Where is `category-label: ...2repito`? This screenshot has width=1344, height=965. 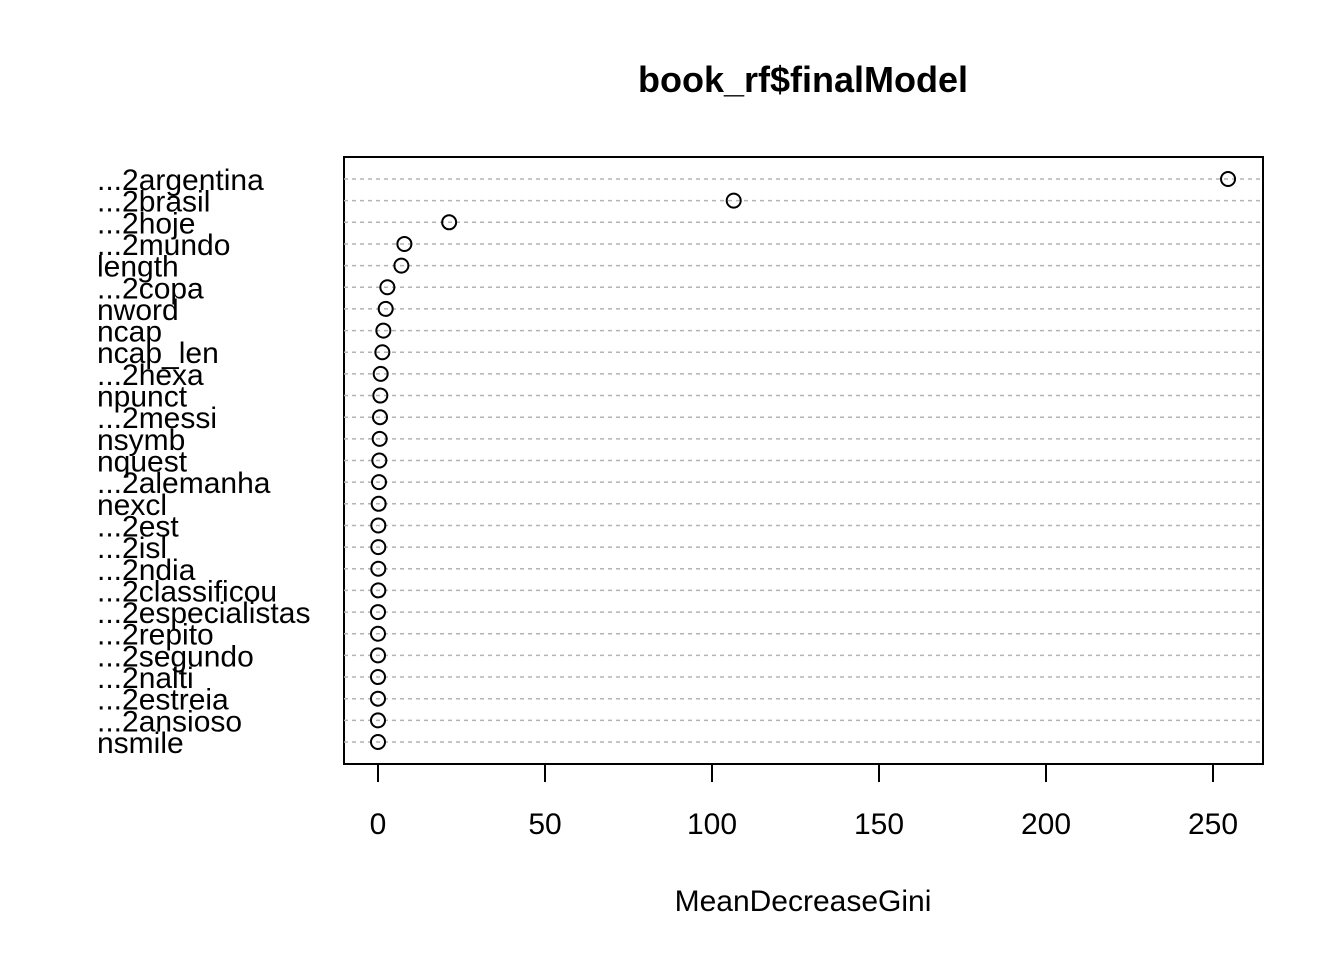 category-label: ...2repito is located at coordinates (155, 635).